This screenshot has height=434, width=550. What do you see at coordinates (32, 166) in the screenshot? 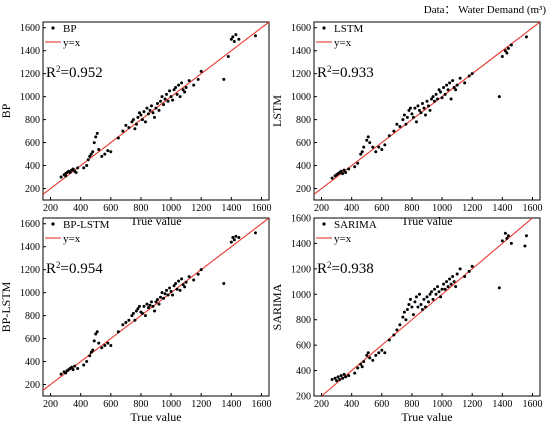
I see `y-tick-label: 400` at bounding box center [32, 166].